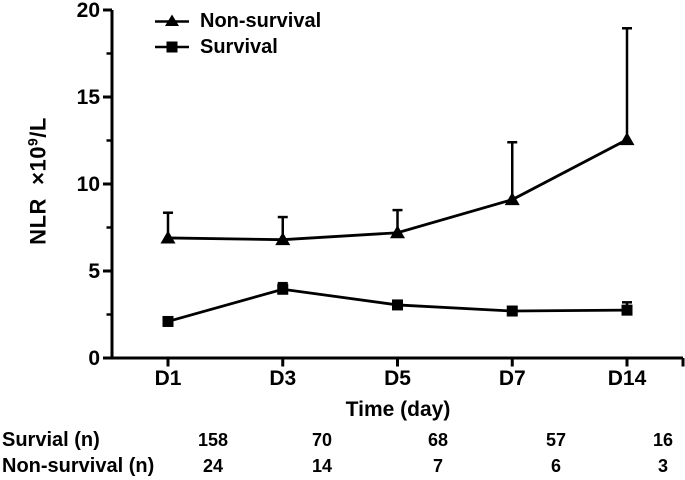 The image size is (685, 480). I want to click on x-tick-label: D5, so click(397, 378).